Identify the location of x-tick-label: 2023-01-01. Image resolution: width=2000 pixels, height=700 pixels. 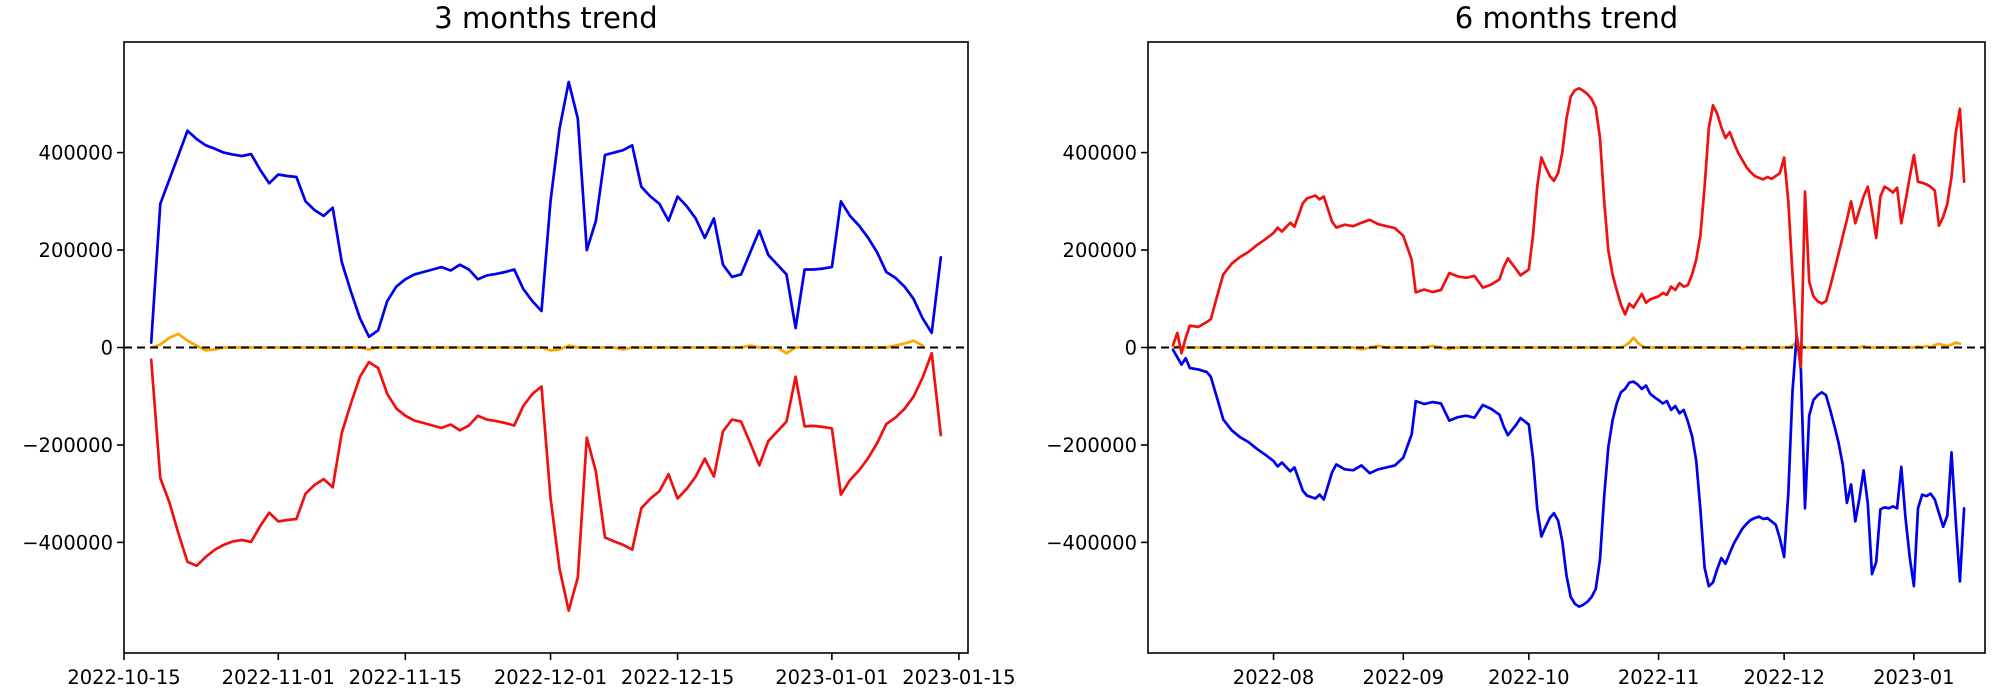
(831, 677).